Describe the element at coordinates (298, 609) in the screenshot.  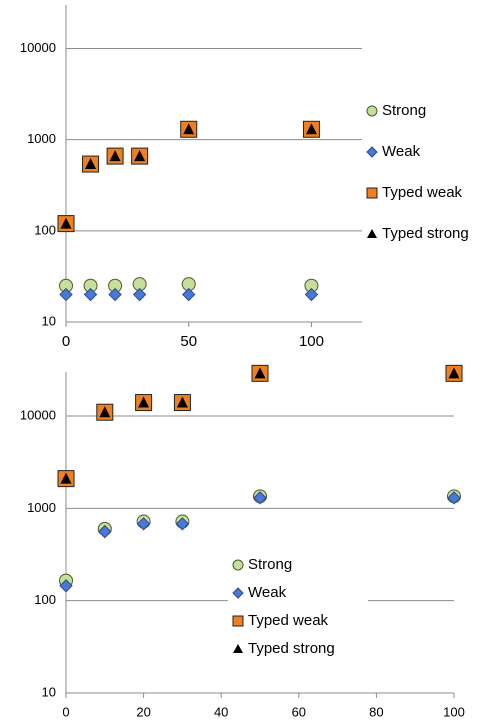
I see `legend-box` at that location.